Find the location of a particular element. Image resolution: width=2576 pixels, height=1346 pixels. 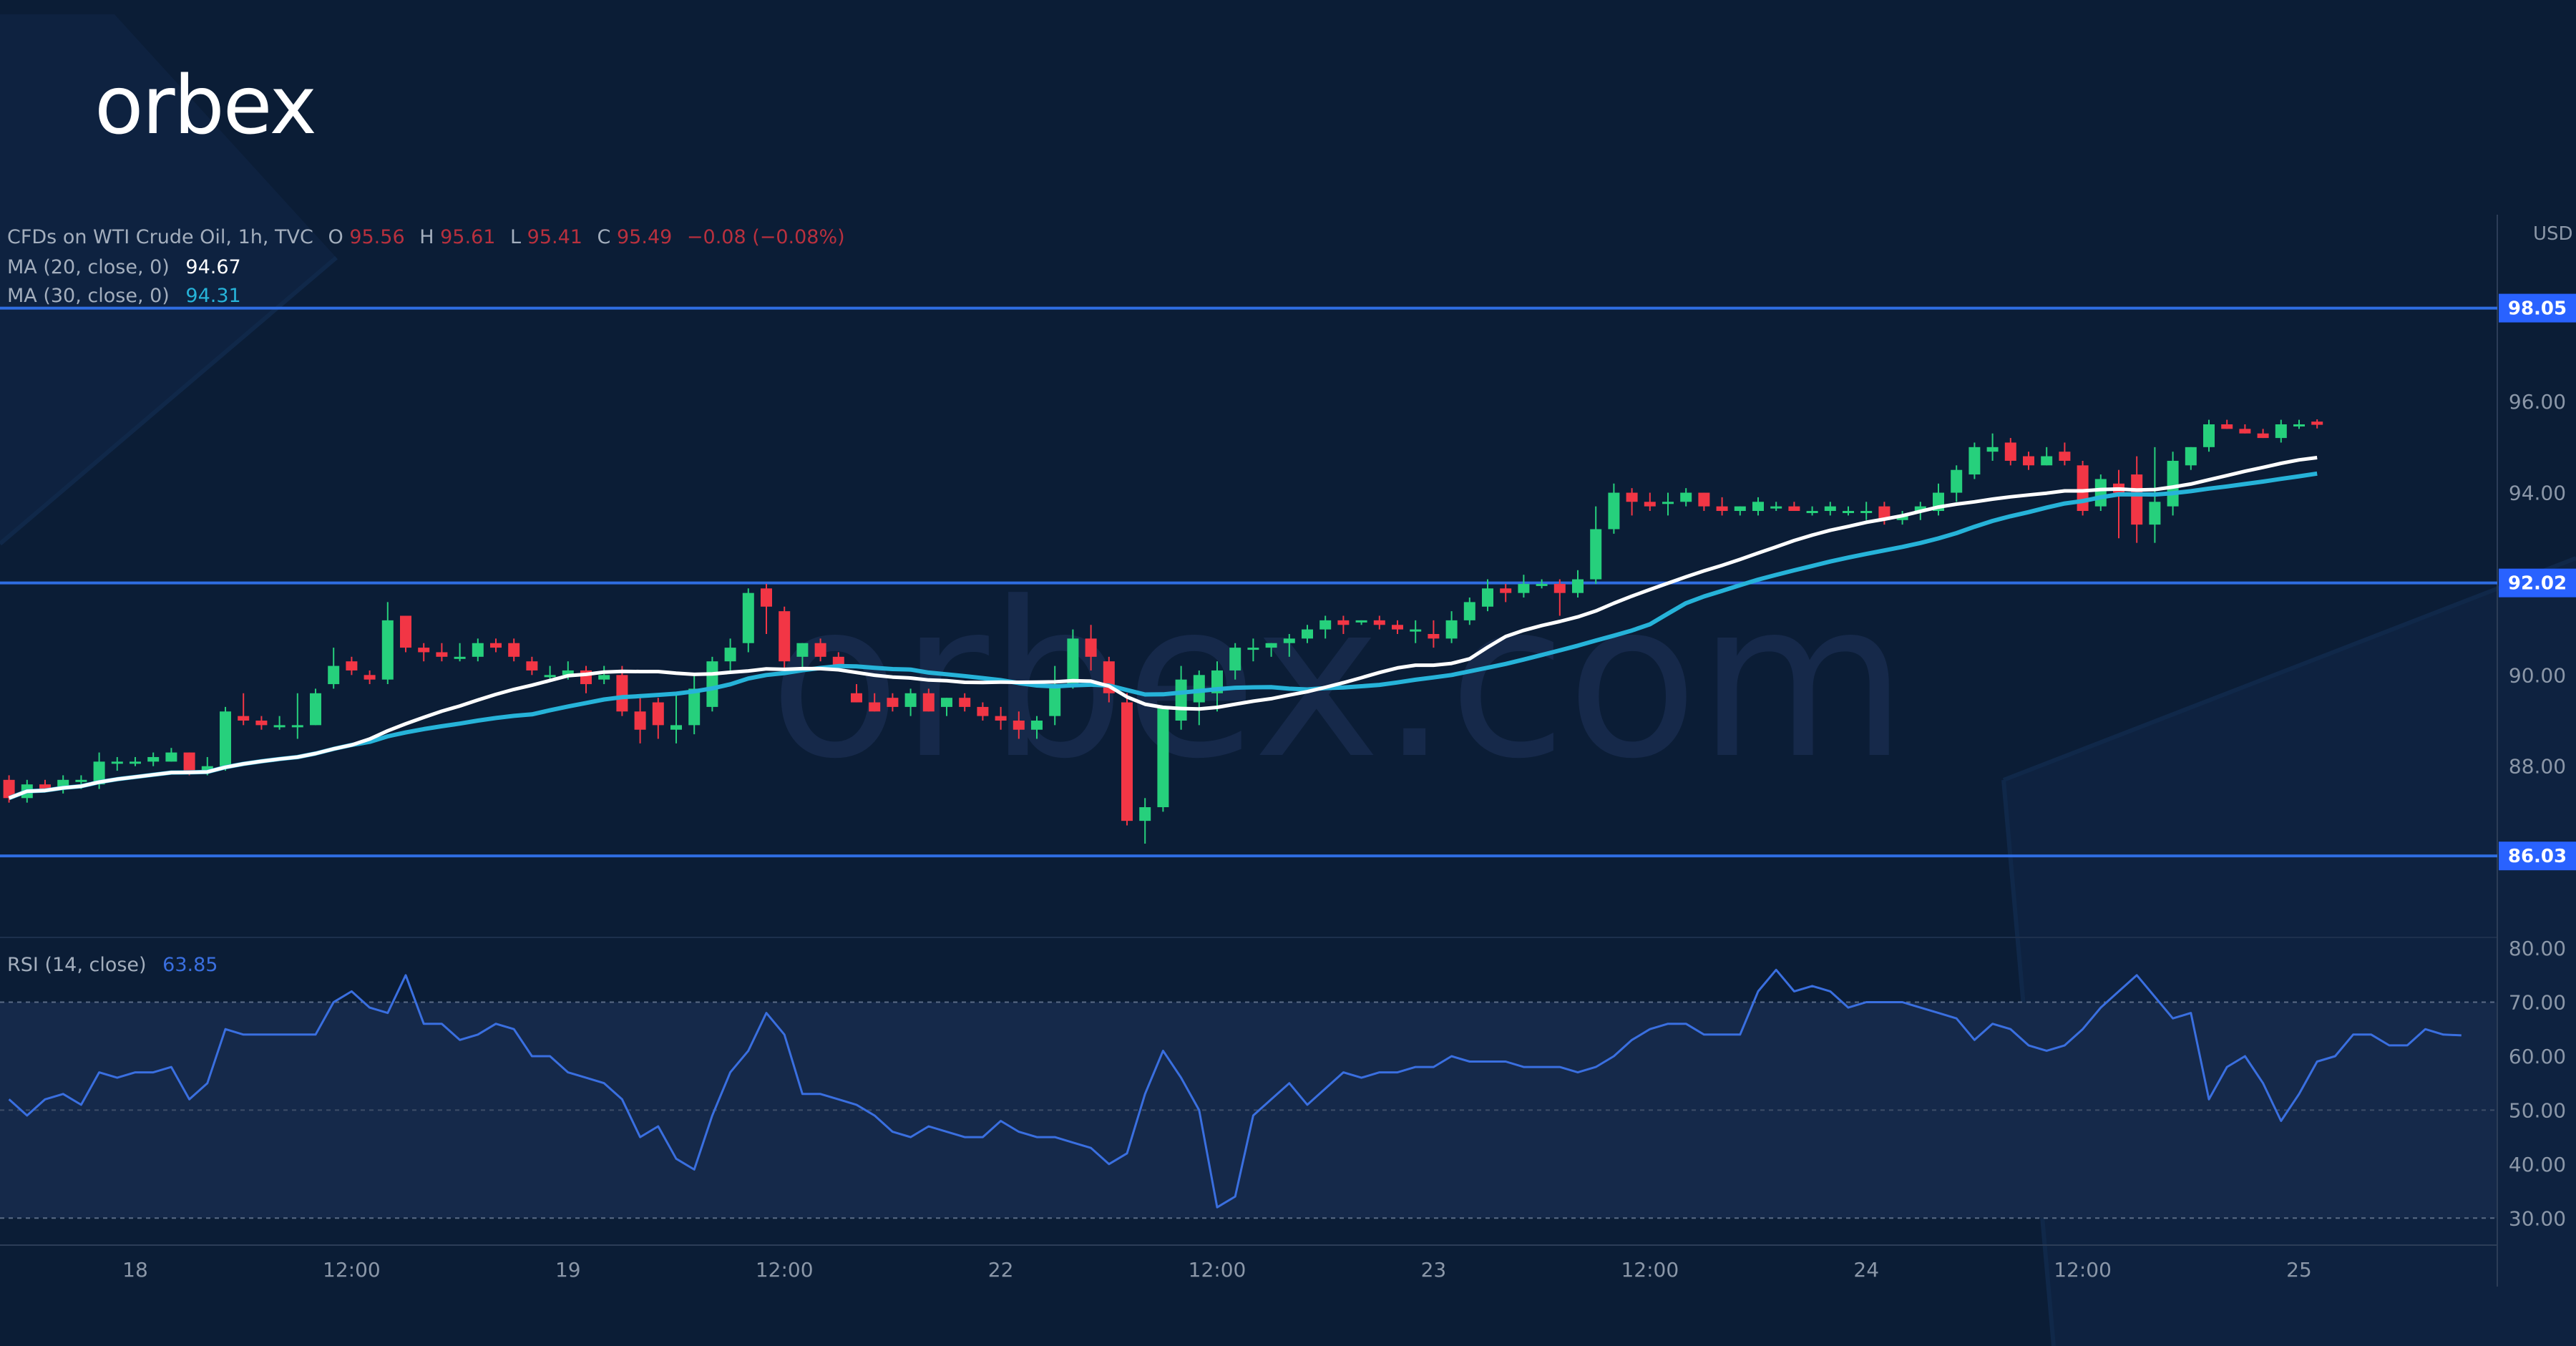

rsi-tick-0: 30.00 is located at coordinates (2537, 1218).